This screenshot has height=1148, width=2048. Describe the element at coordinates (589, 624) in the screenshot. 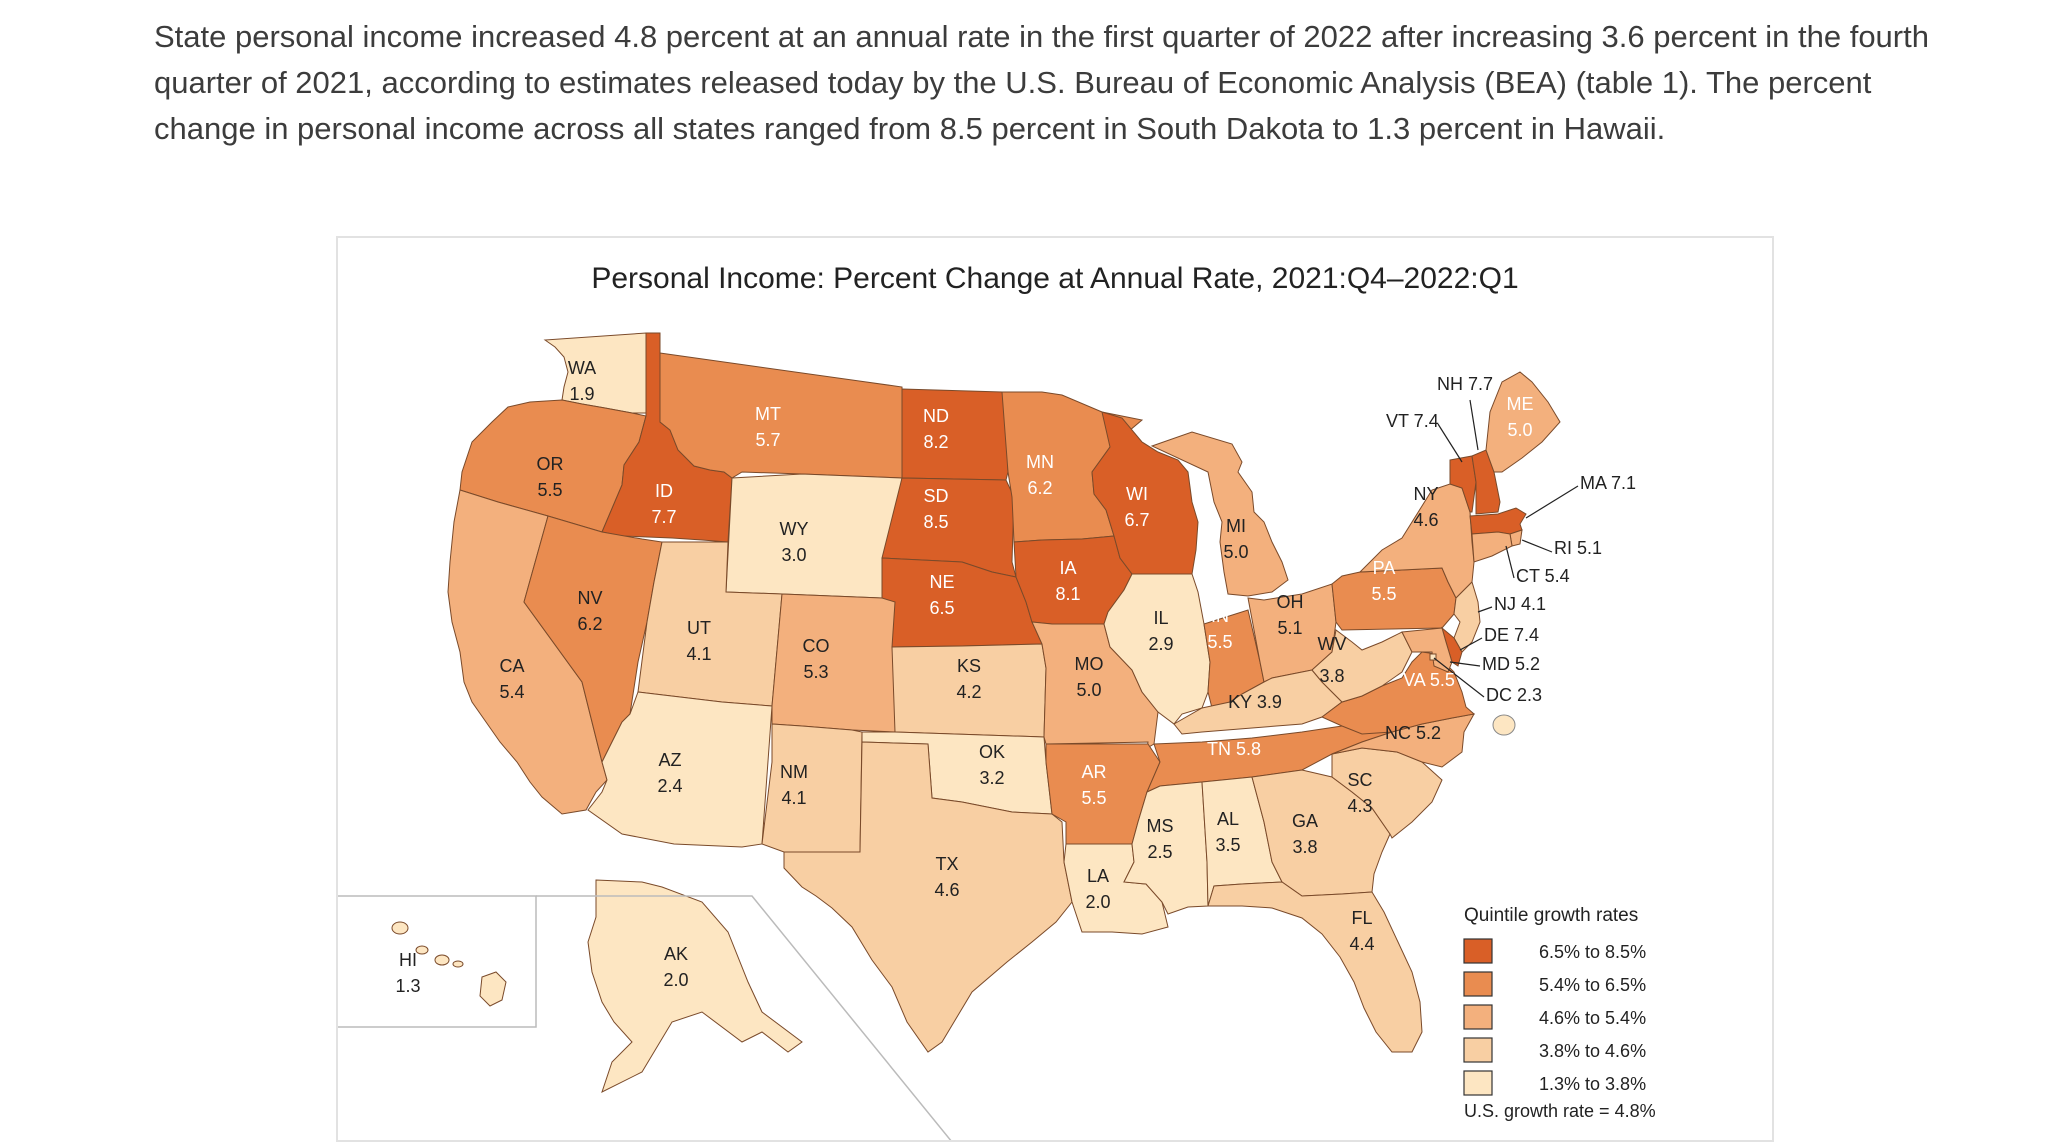

I see `state-value-nv: 6.2` at that location.